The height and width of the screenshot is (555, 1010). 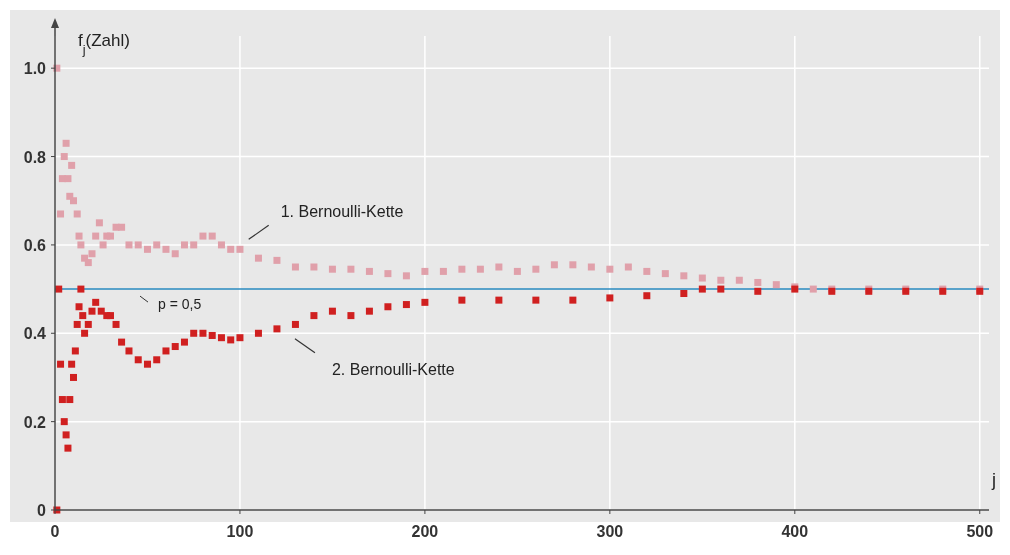 I want to click on x-tick-label: 0, so click(x=55, y=531).